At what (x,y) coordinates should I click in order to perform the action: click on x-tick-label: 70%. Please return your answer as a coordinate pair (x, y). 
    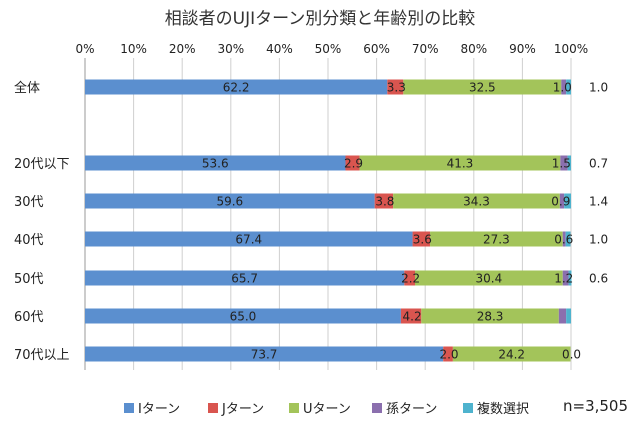
    Looking at the image, I should click on (425, 49).